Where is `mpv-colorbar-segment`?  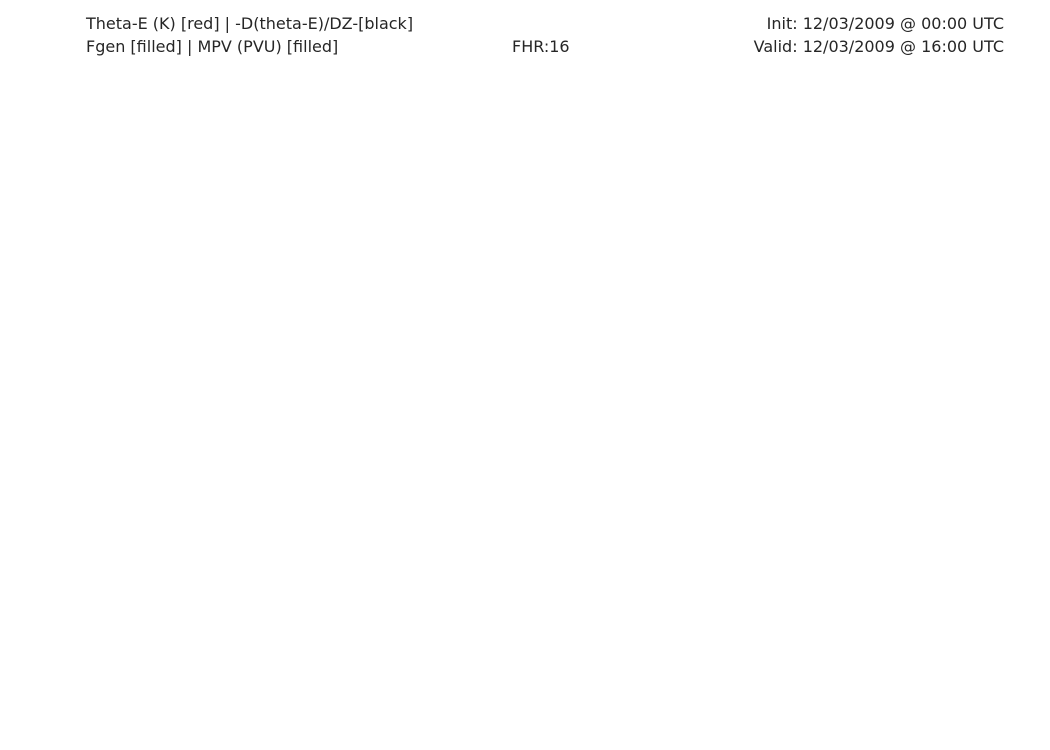
mpv-colorbar-segment is located at coordinates (383, 699).